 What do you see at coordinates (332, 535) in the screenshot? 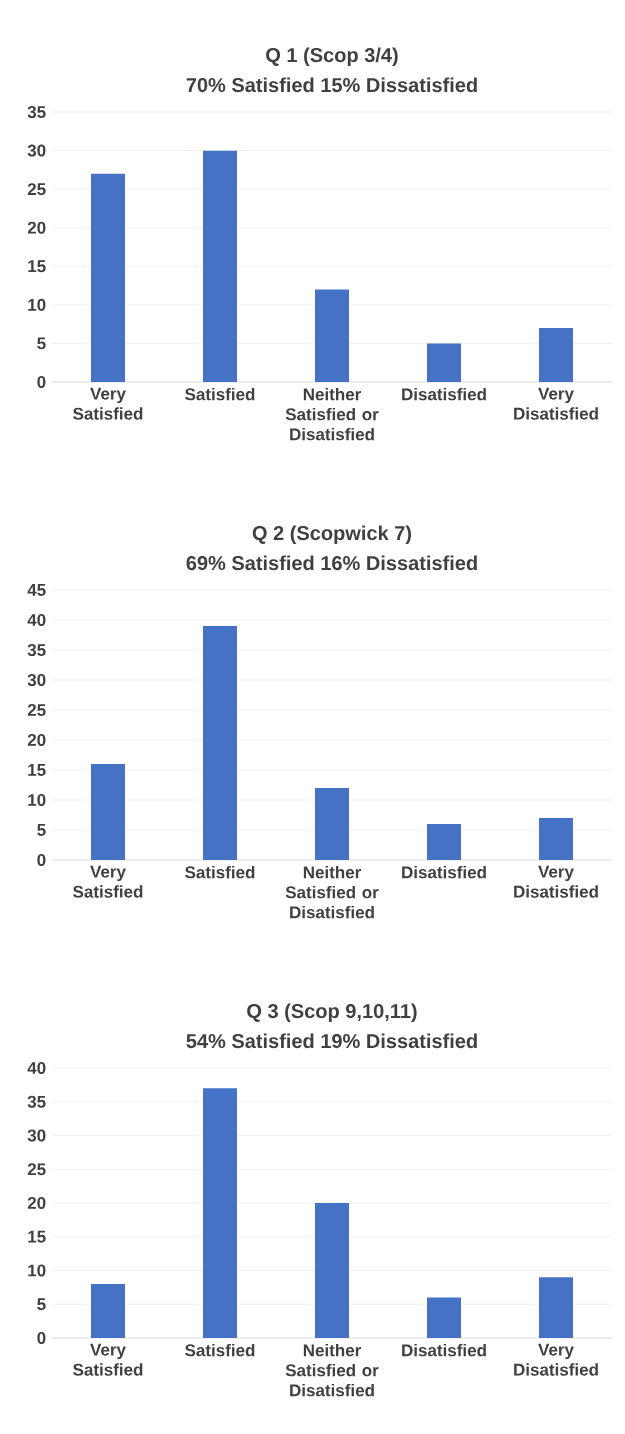
I see `chart-title: Q 2 (Scopwick 7)` at bounding box center [332, 535].